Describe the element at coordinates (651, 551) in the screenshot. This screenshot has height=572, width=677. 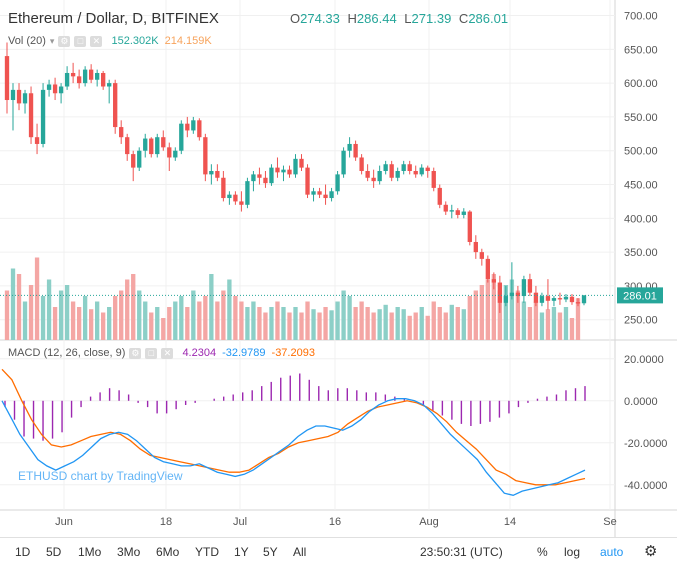
I see `gear-icon: ⚙` at that location.